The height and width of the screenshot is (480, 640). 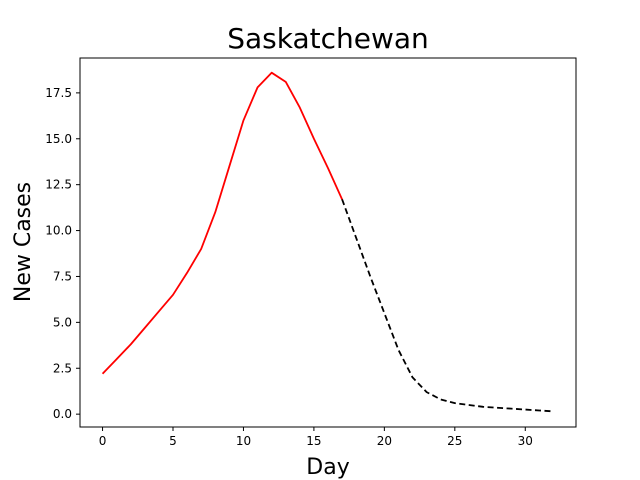 What do you see at coordinates (313, 441) in the screenshot?
I see `x-tick-label: 15` at bounding box center [313, 441].